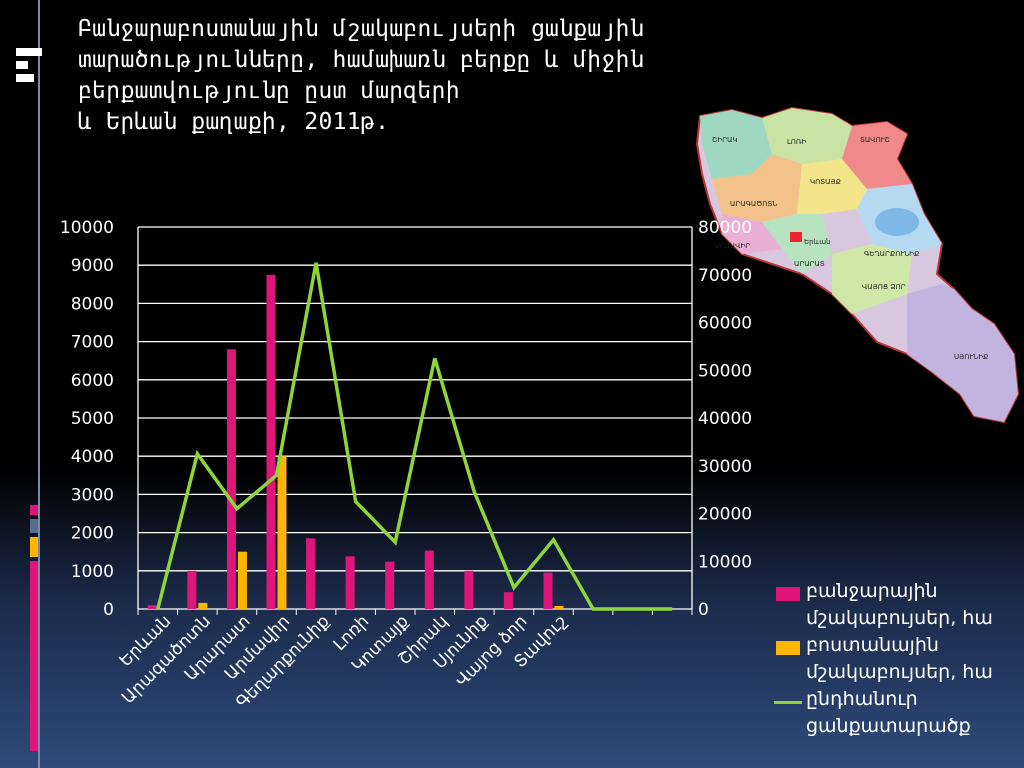  I want to click on left-y-tick-label: 3000, so click(92, 495).